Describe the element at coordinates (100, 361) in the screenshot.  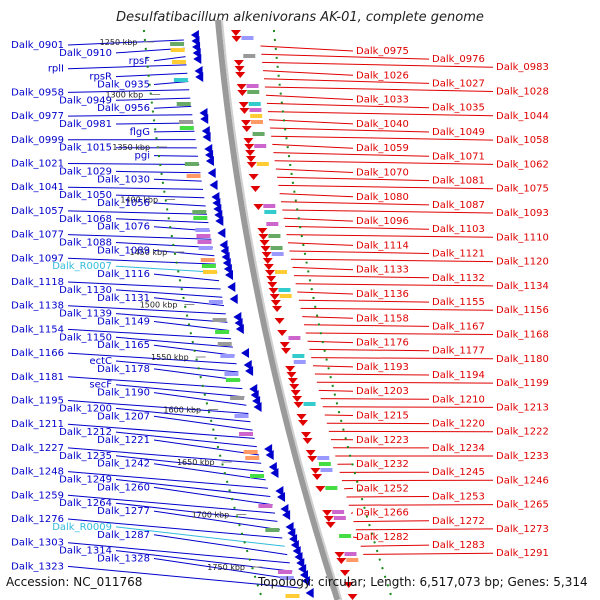
I see `gene-label-left: ectC` at that location.